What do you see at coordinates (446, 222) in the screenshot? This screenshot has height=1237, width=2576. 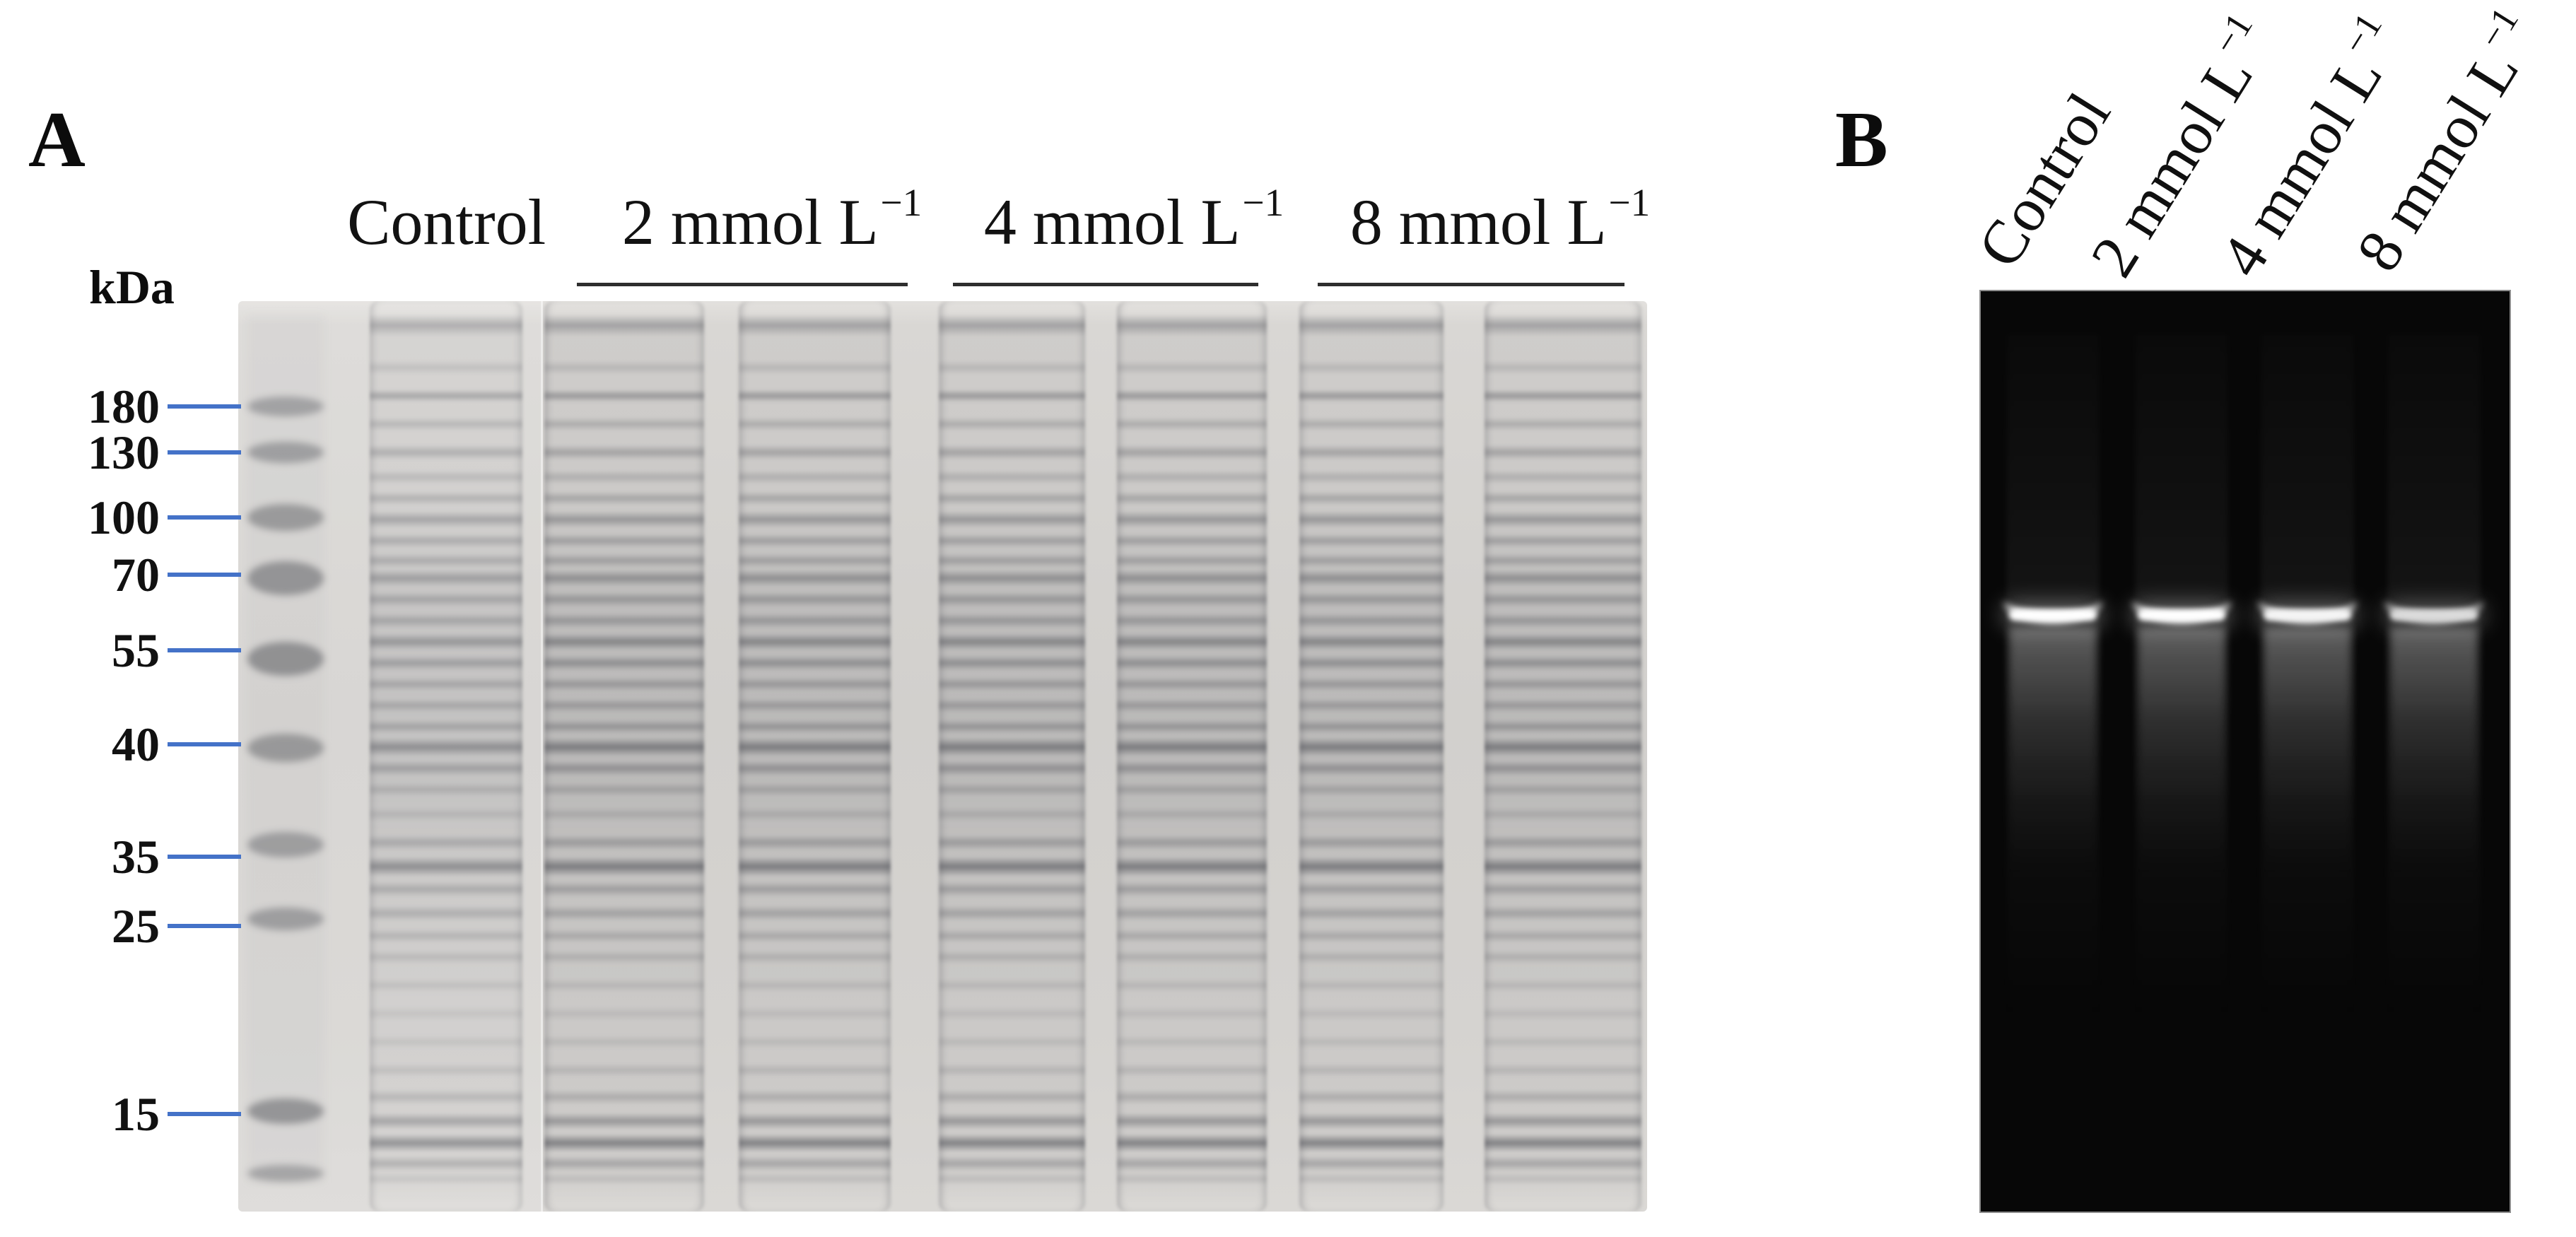 I see `lane-group-label-control-text: Control` at bounding box center [446, 222].